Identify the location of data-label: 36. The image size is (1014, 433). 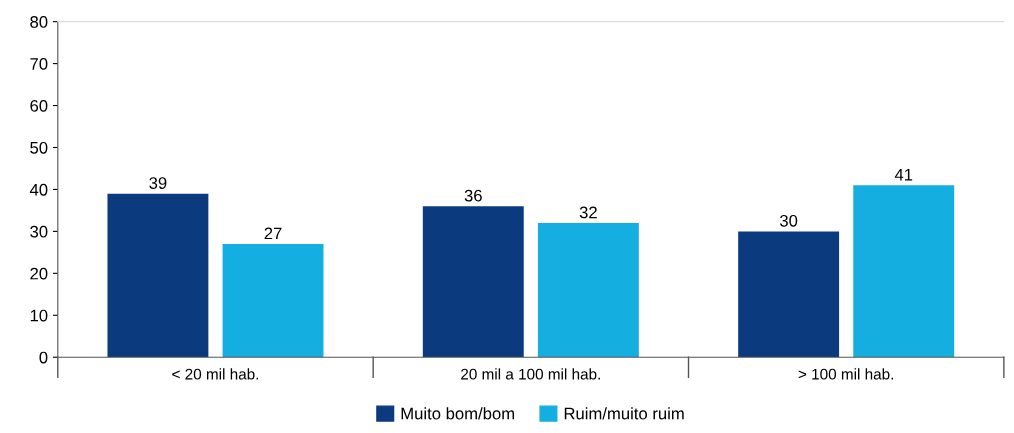
(473, 195).